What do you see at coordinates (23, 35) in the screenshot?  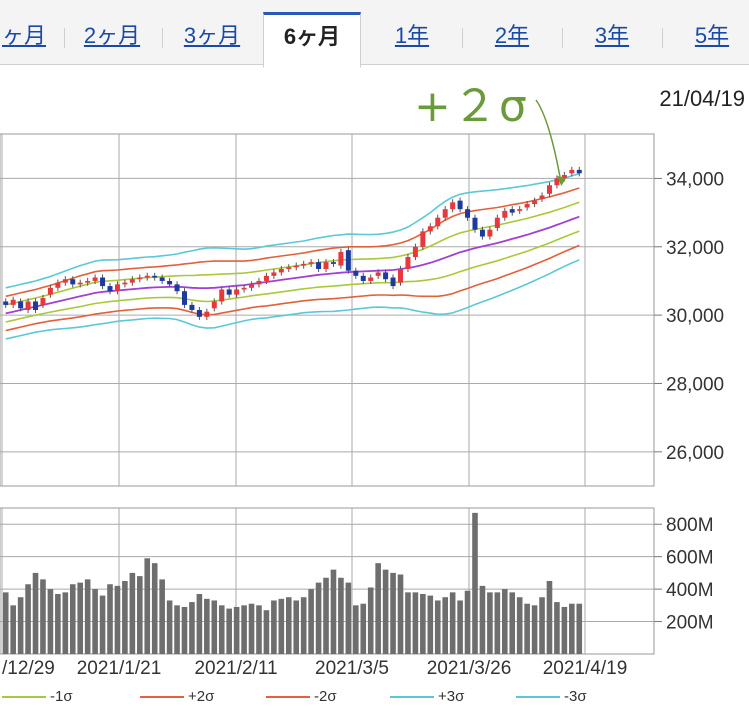 I see `tab-1-month: ヶ月` at bounding box center [23, 35].